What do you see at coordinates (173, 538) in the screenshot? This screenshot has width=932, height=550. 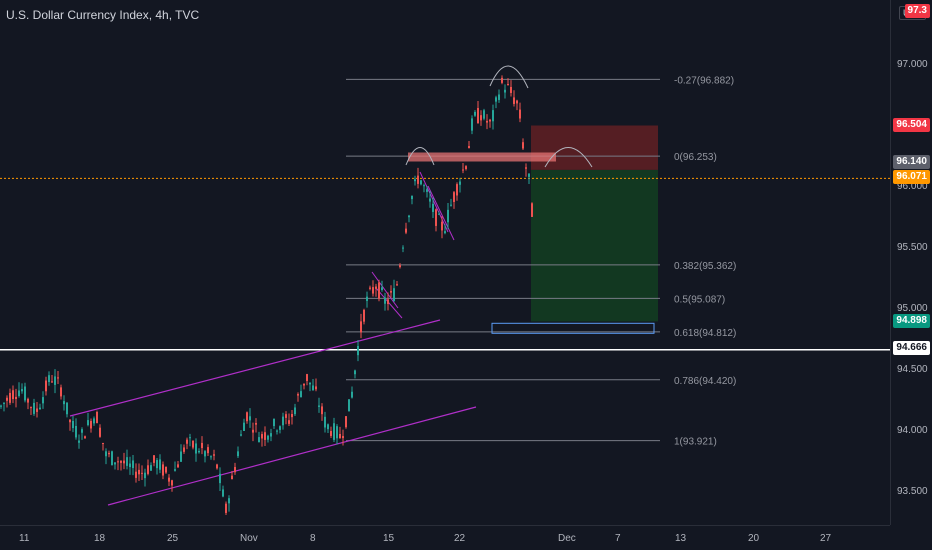 I see `time-tick-label: 25` at bounding box center [173, 538].